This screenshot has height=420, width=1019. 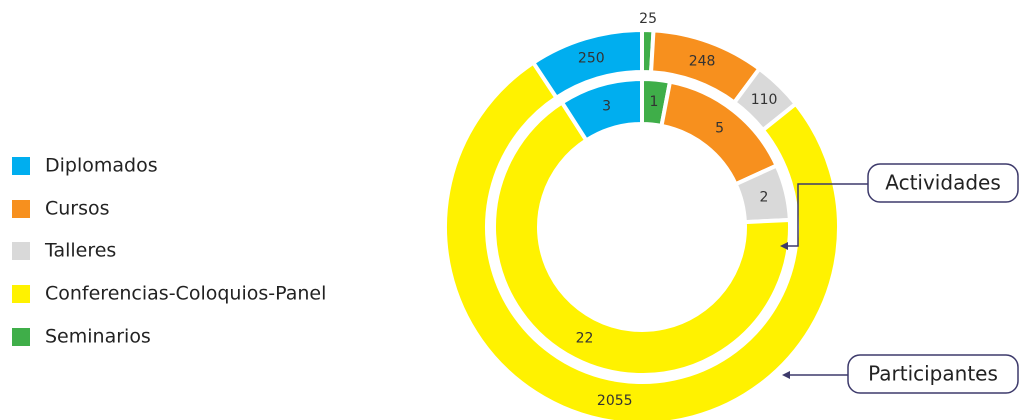 I want to click on callout-participantes: Participantes, so click(x=900, y=374).